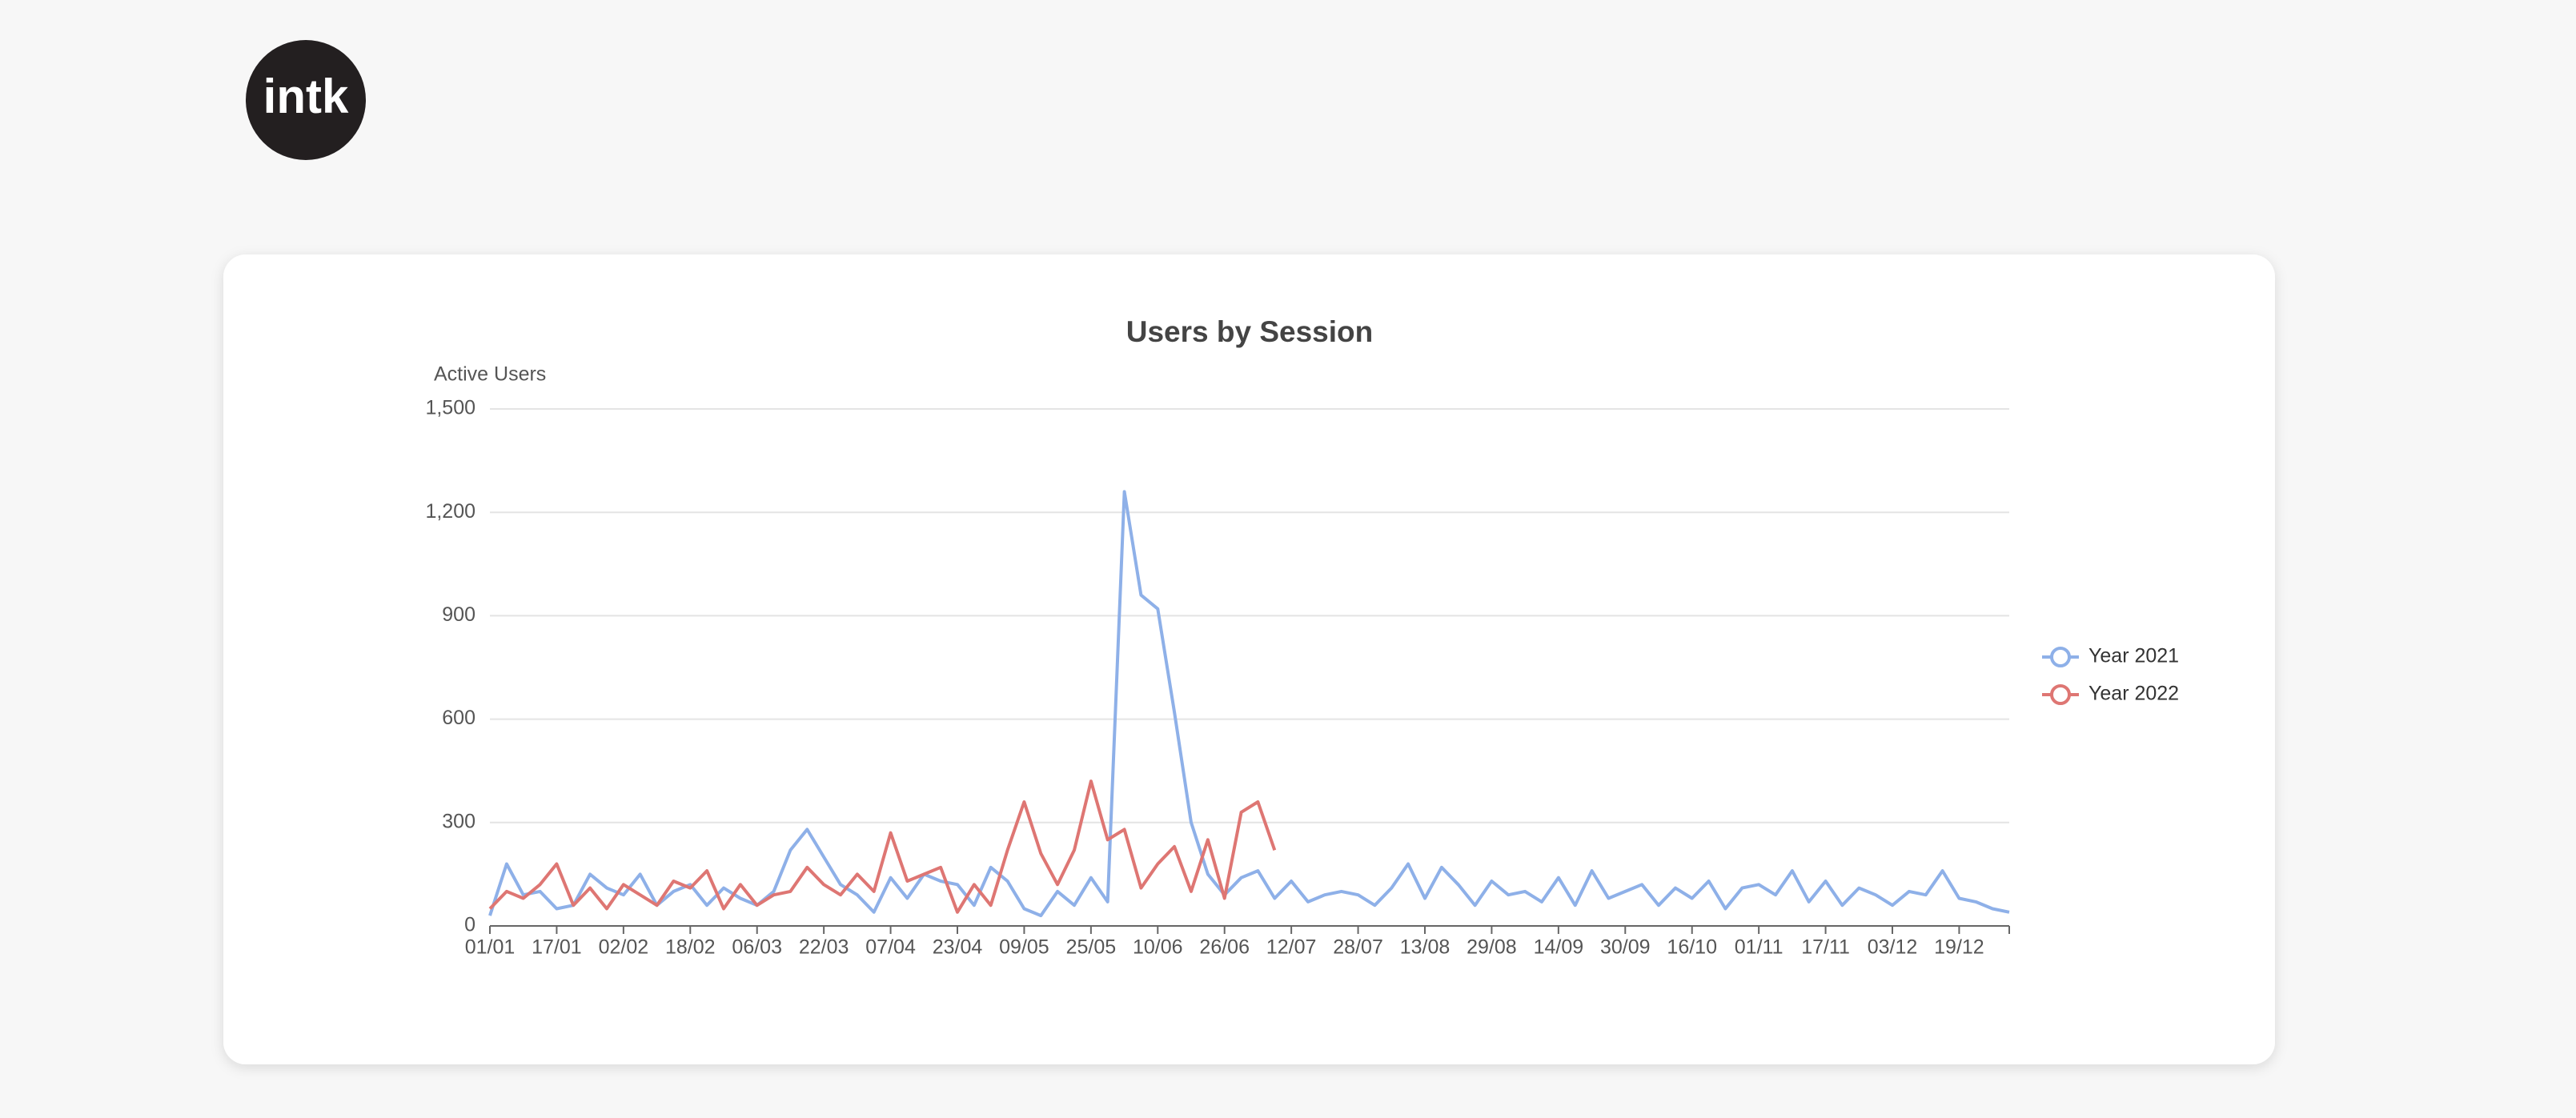 This screenshot has width=2576, height=1118. What do you see at coordinates (1224, 947) in the screenshot?
I see `x-tick-label: 26/06` at bounding box center [1224, 947].